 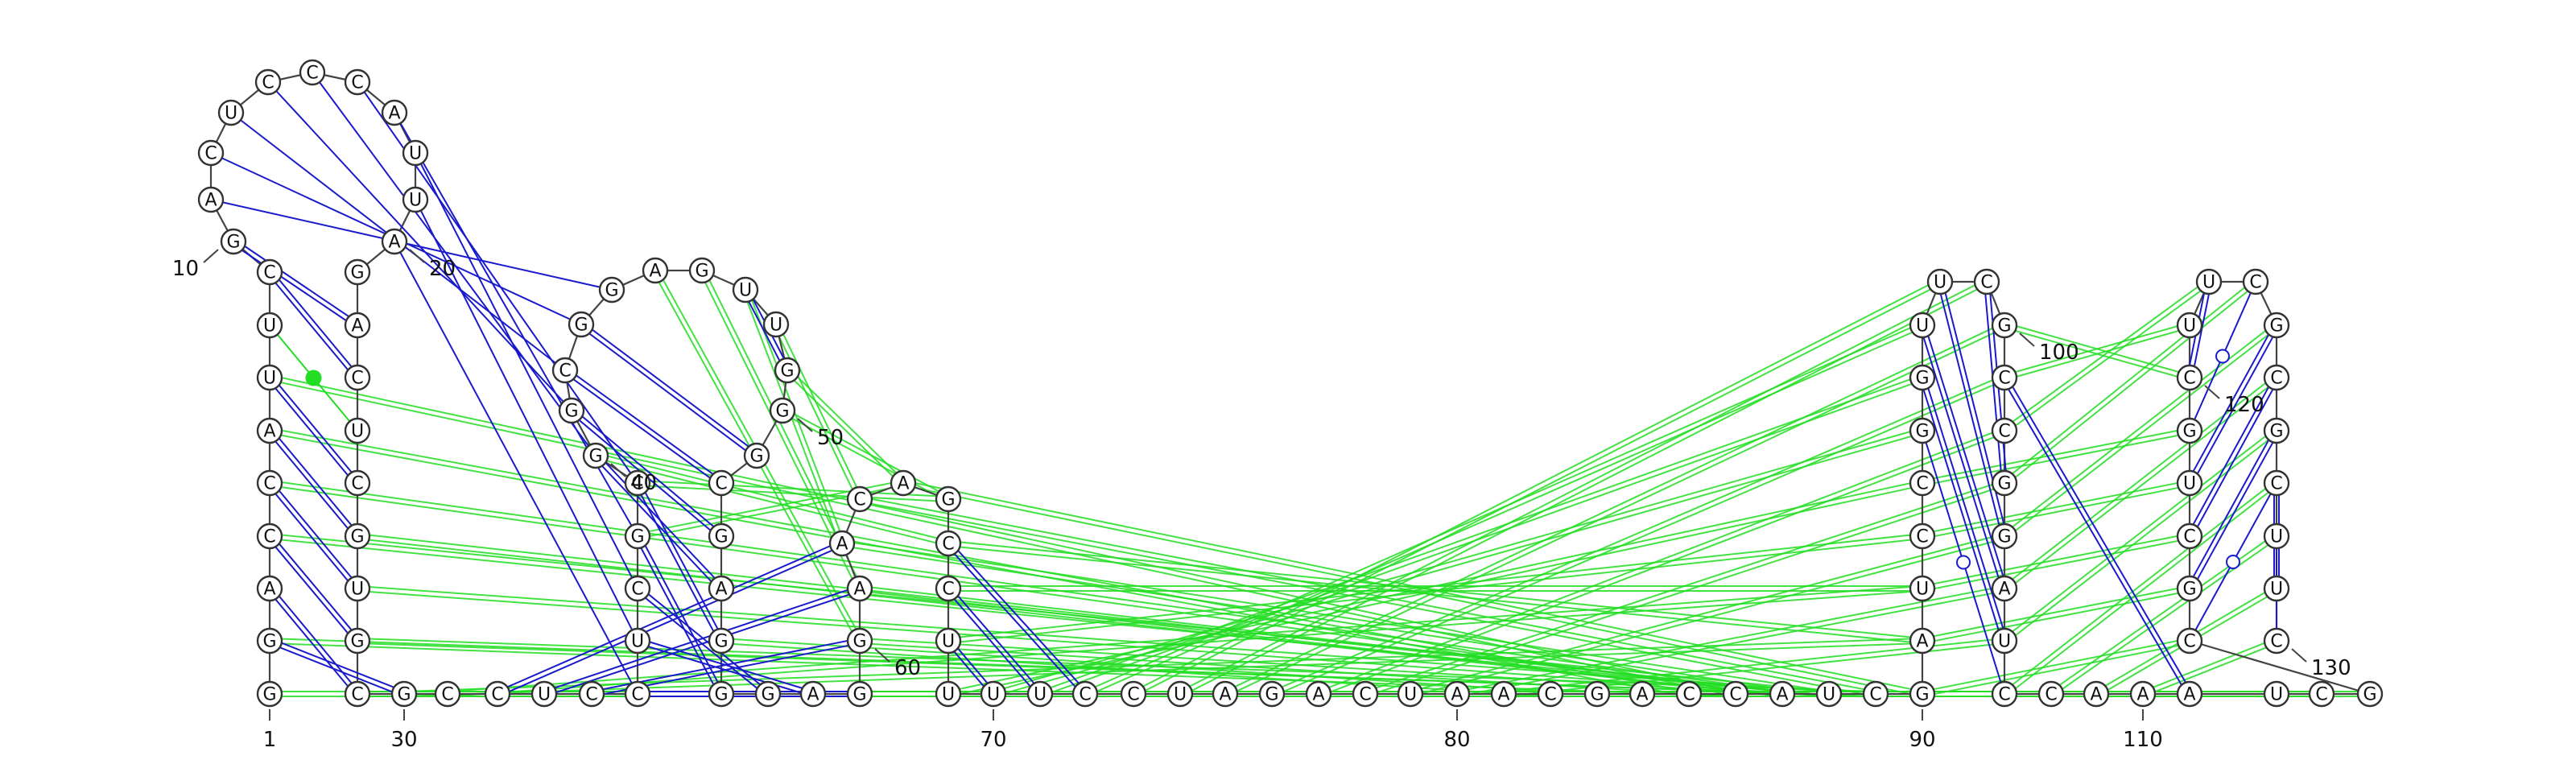 I want to click on position-number-label: 90, so click(x=1922, y=740).